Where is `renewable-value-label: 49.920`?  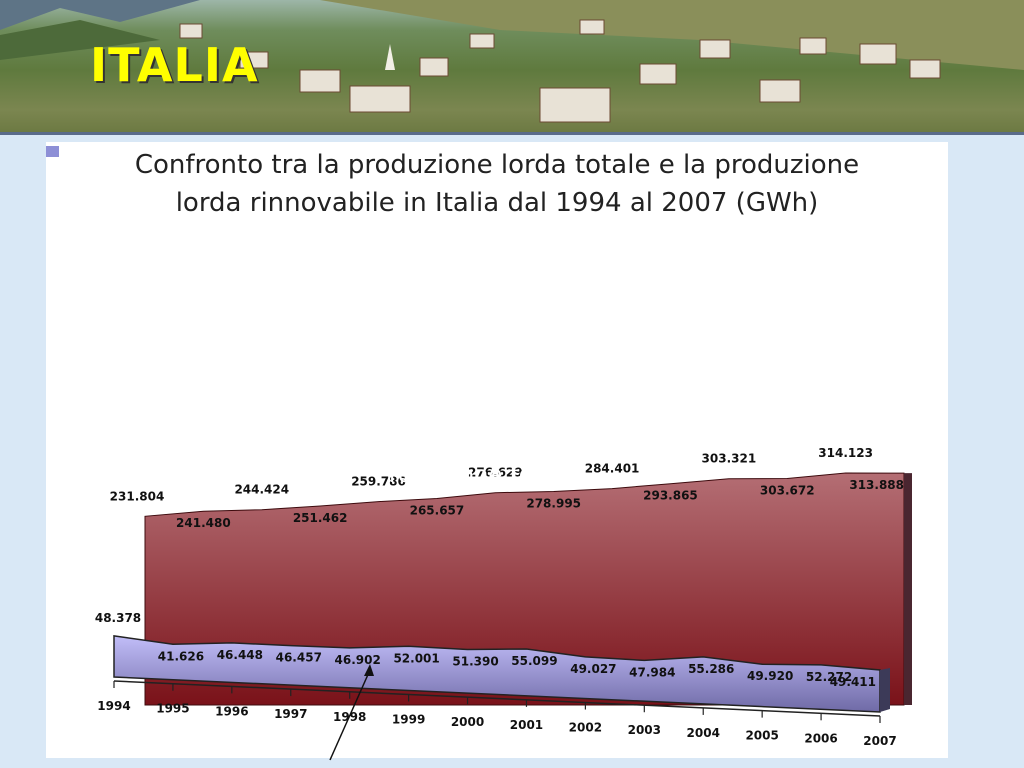 renewable-value-label: 49.920 is located at coordinates (770, 676).